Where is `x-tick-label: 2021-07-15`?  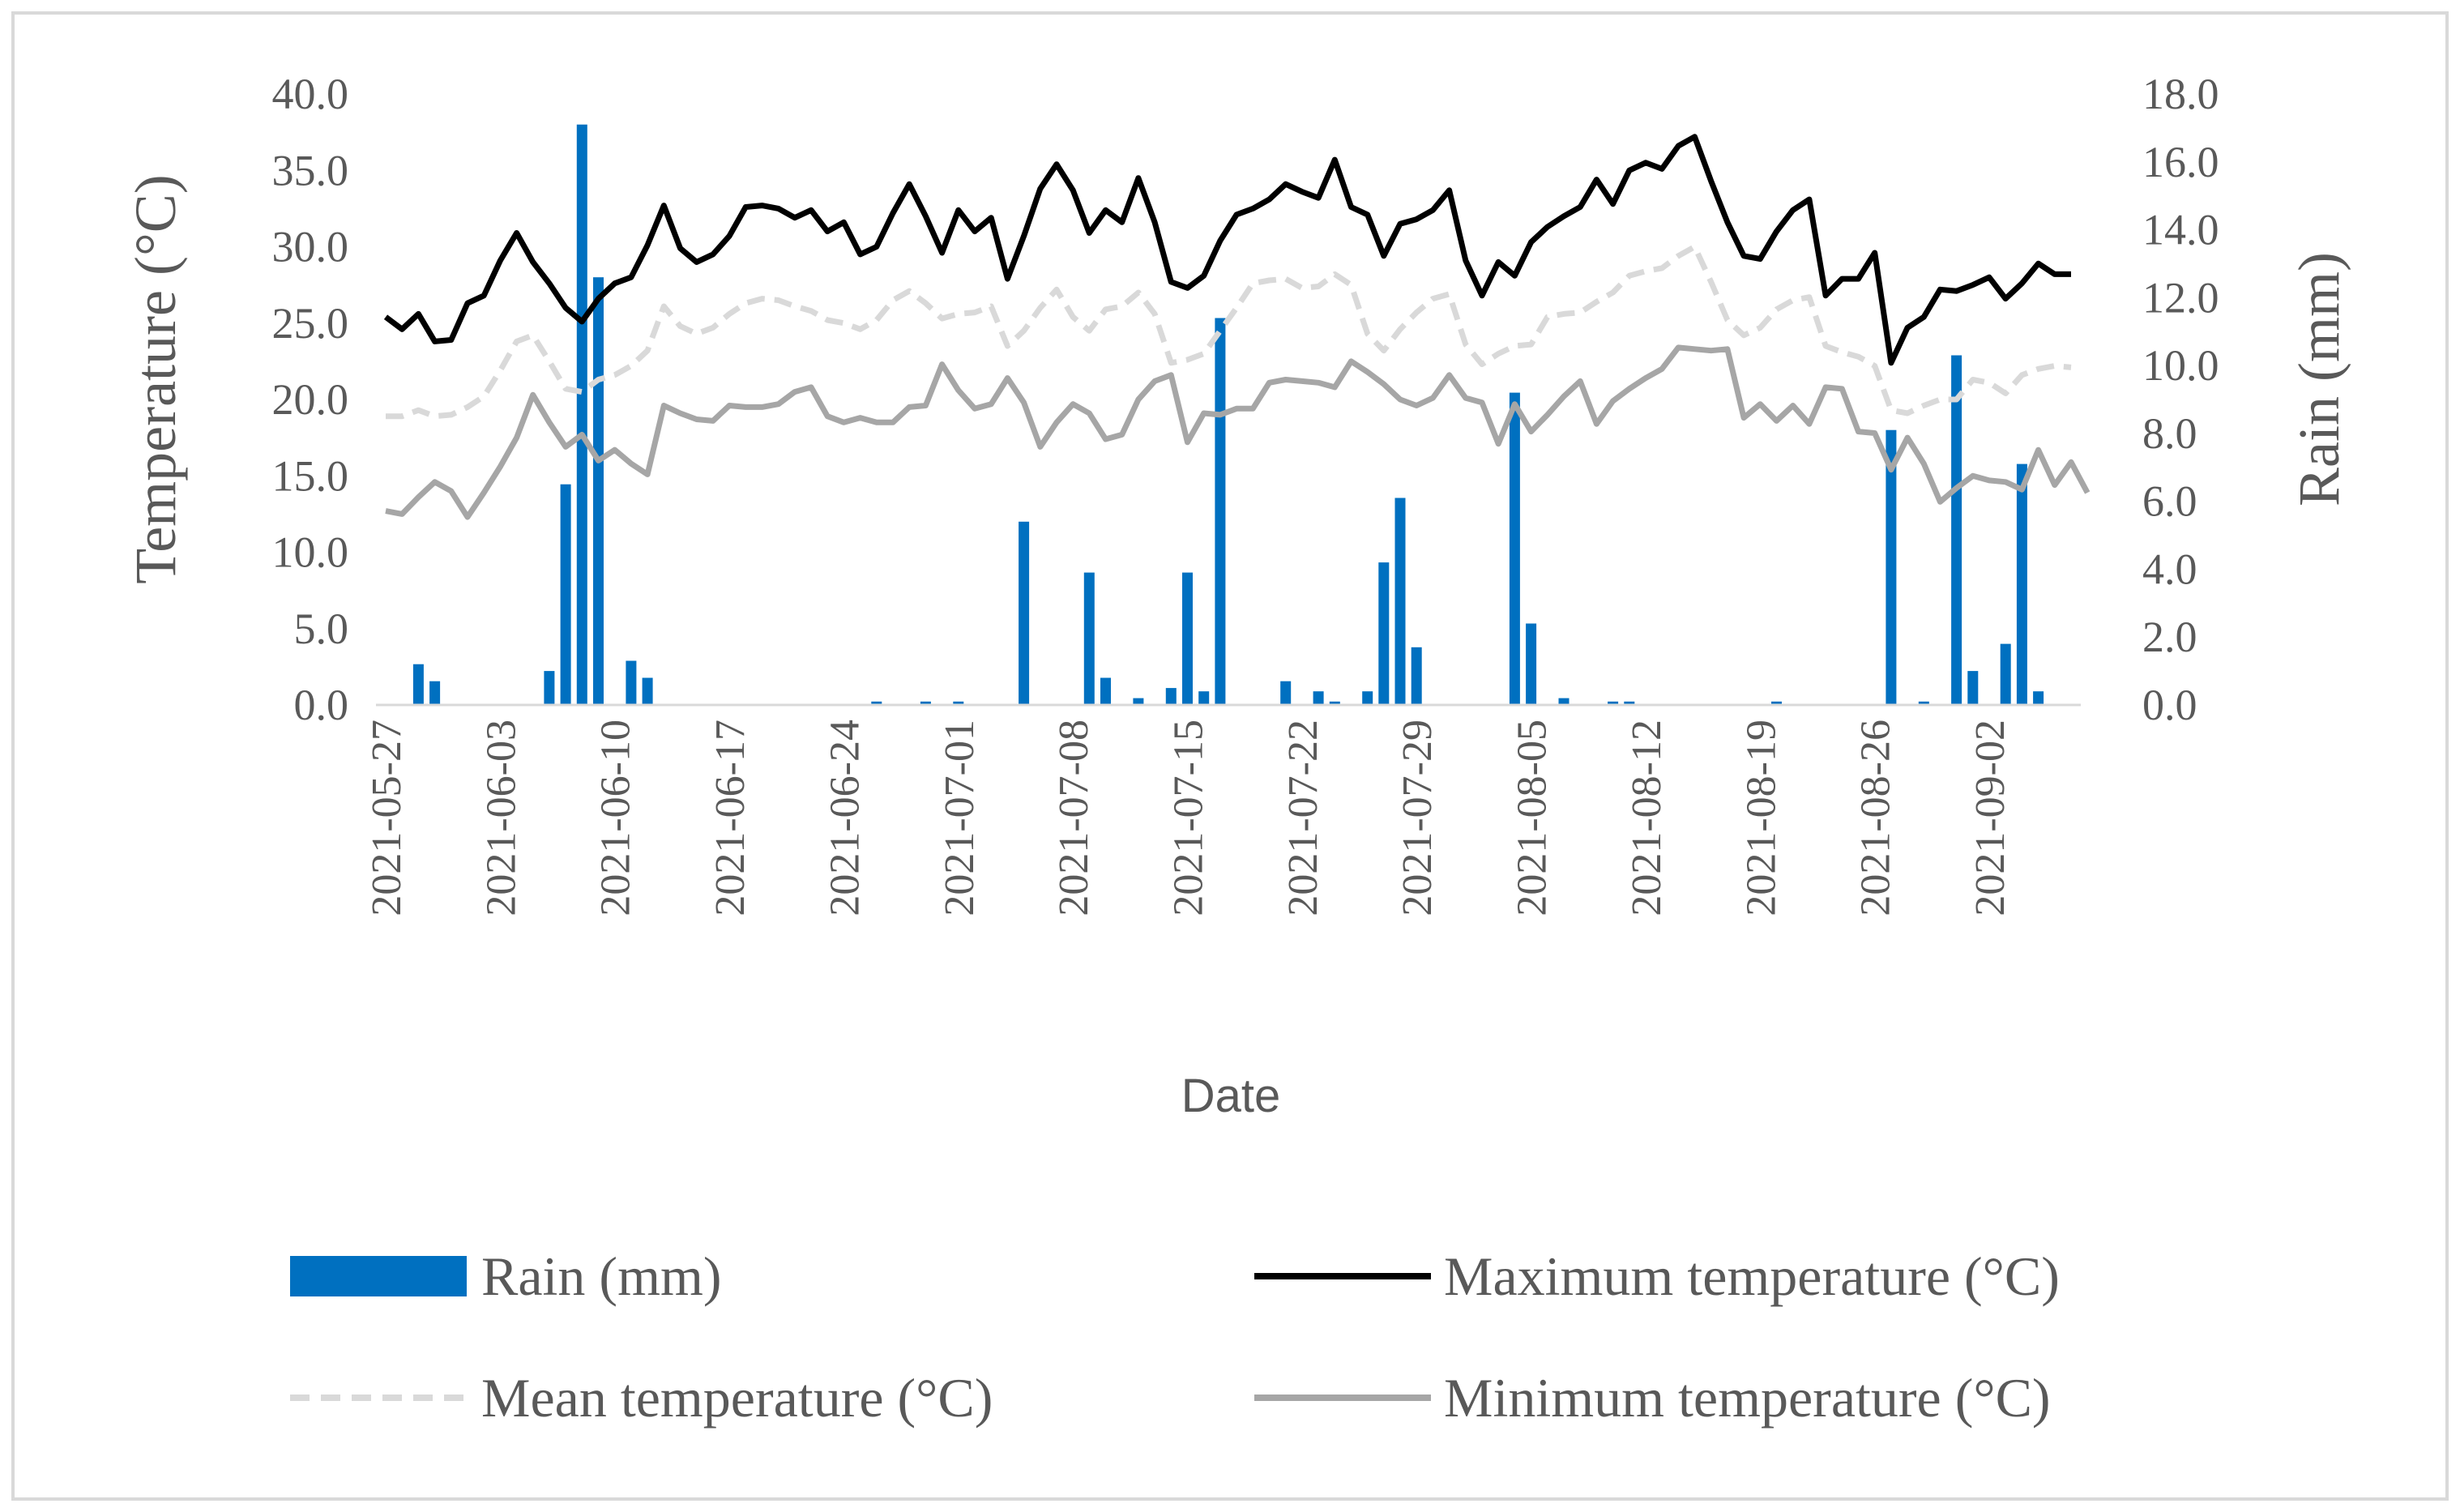
x-tick-label: 2021-07-15 is located at coordinates (1189, 818).